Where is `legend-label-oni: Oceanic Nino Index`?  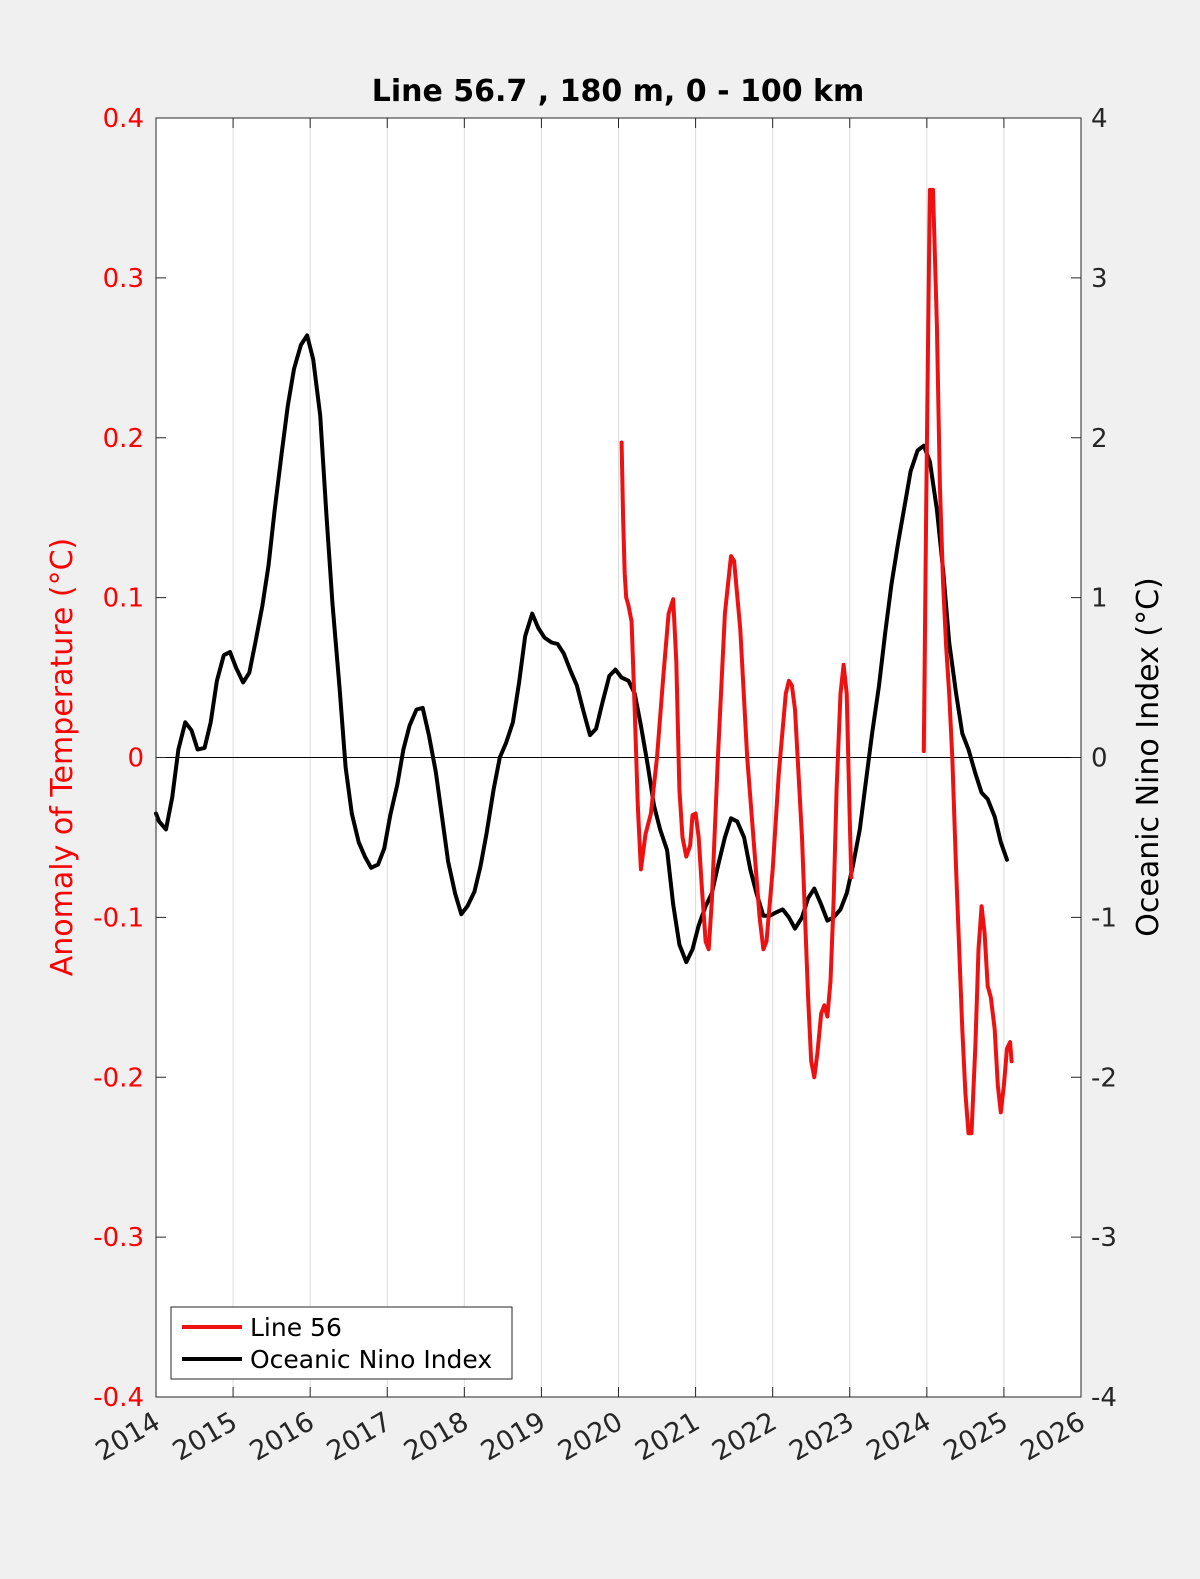 legend-label-oni: Oceanic Nino Index is located at coordinates (371, 1359).